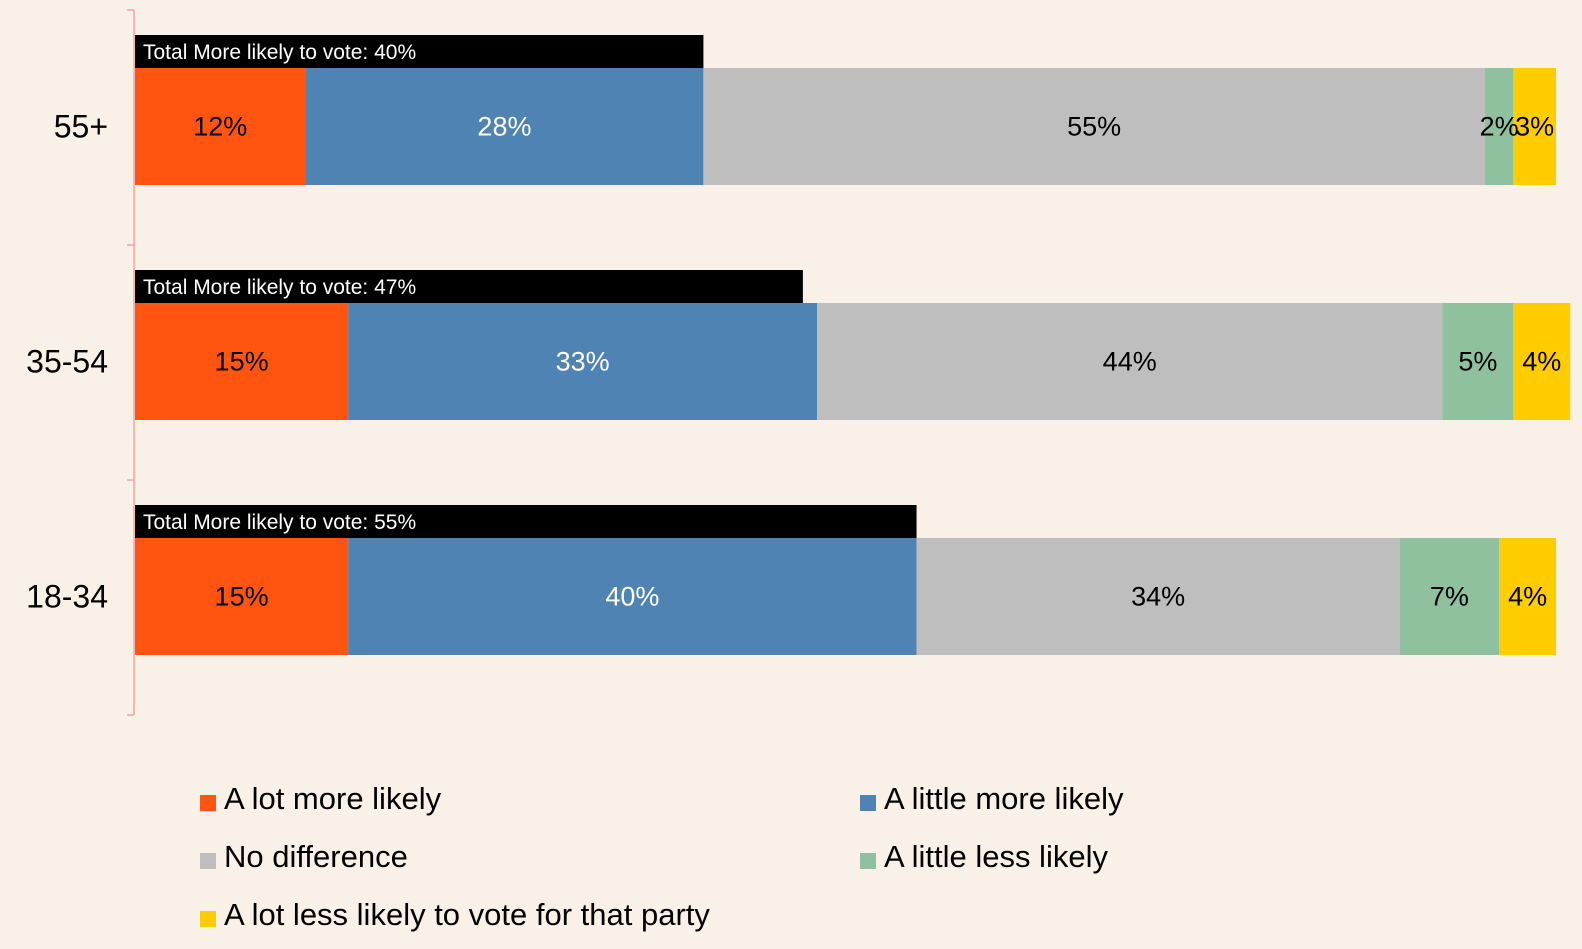  Describe the element at coordinates (1190, 799) in the screenshot. I see `legend-entry: A little more likely` at that location.